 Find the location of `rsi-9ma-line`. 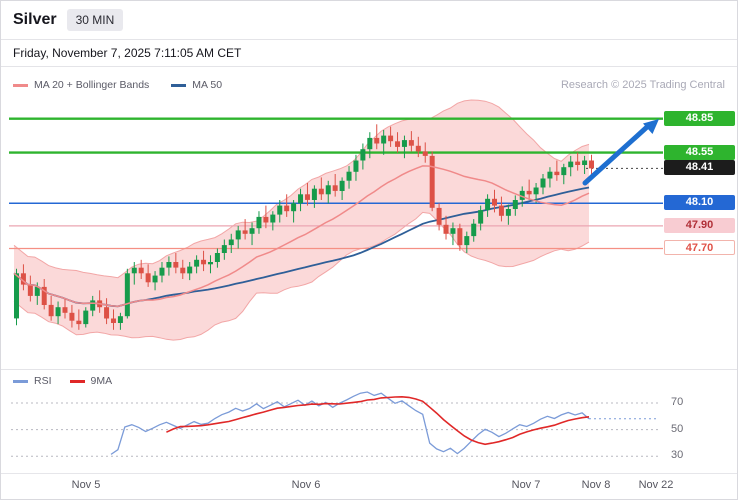

rsi-9ma-line is located at coordinates (378, 420).